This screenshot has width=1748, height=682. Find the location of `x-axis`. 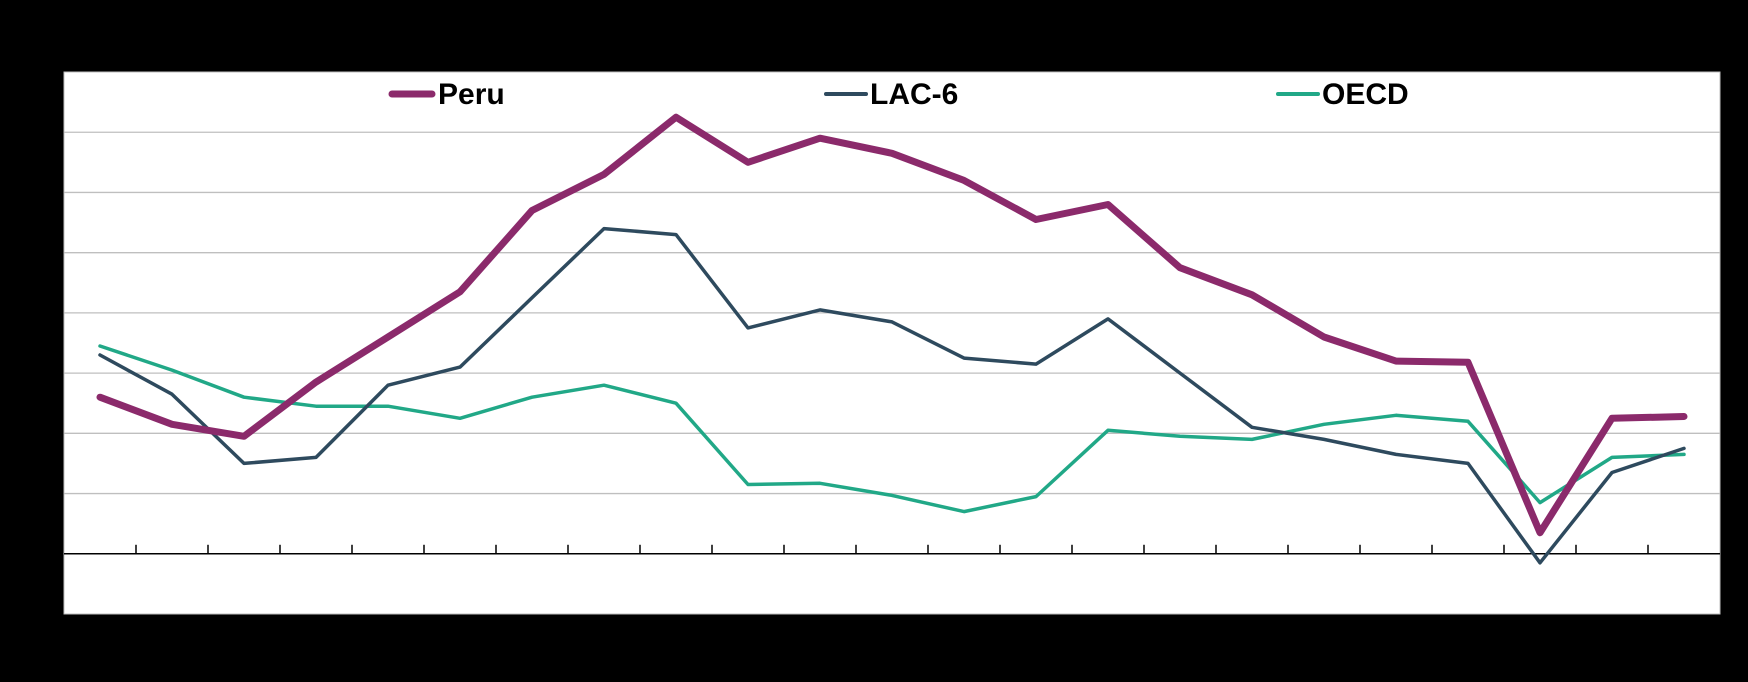

x-axis is located at coordinates (892, 549).